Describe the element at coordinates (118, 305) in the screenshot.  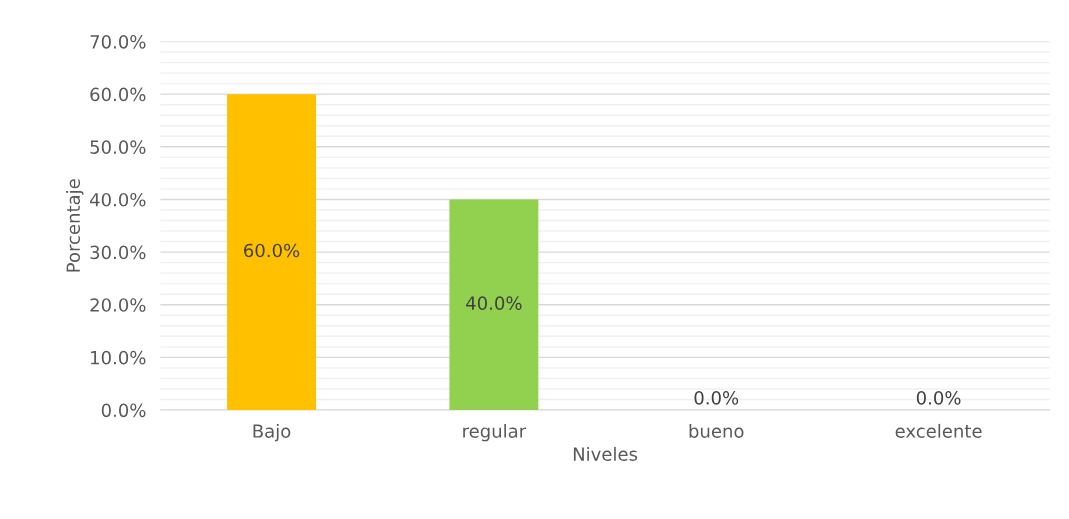
I see `y-tick-label: 20.0%` at that location.